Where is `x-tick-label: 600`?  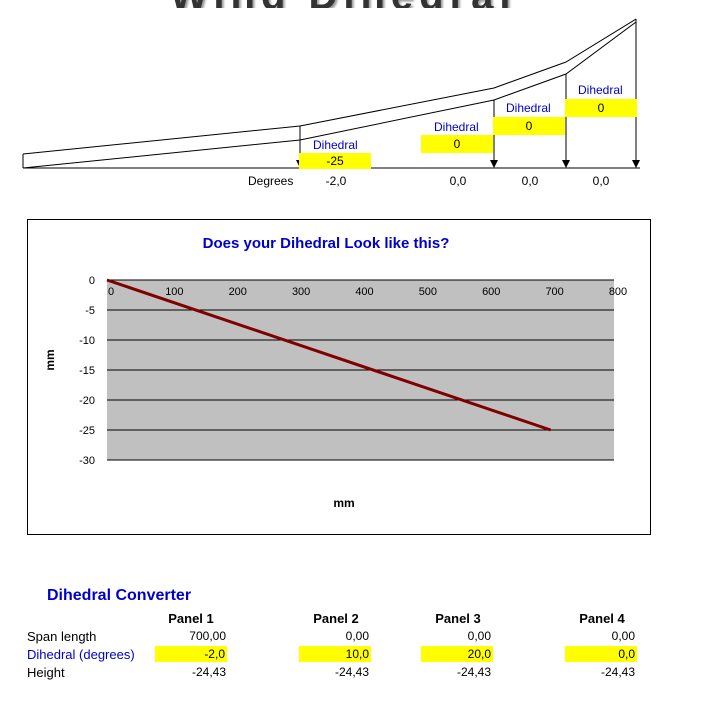 x-tick-label: 600 is located at coordinates (491, 292).